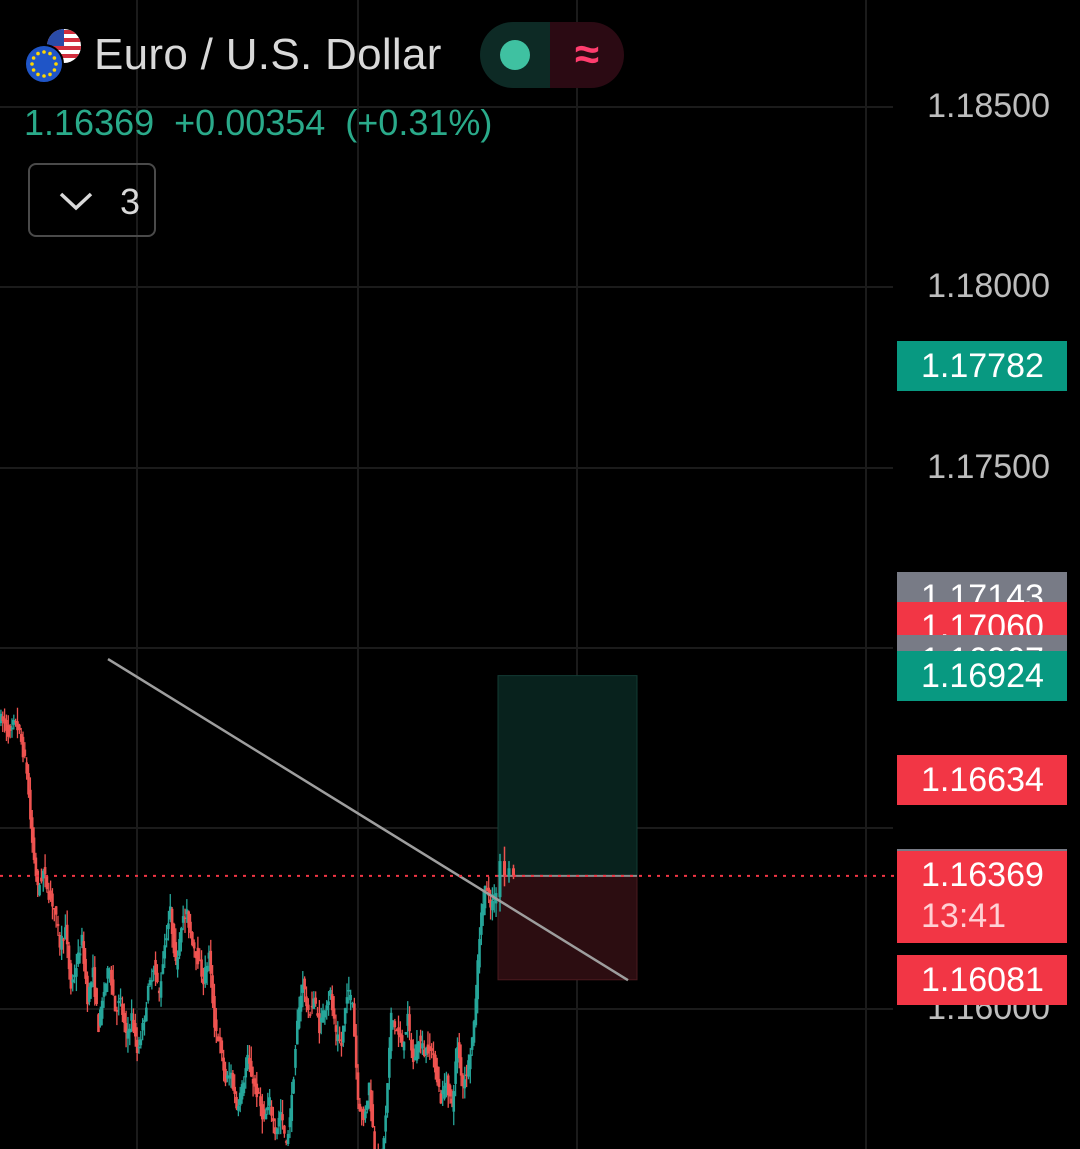  I want to click on indicators-collapse-button: 3, so click(92, 200).